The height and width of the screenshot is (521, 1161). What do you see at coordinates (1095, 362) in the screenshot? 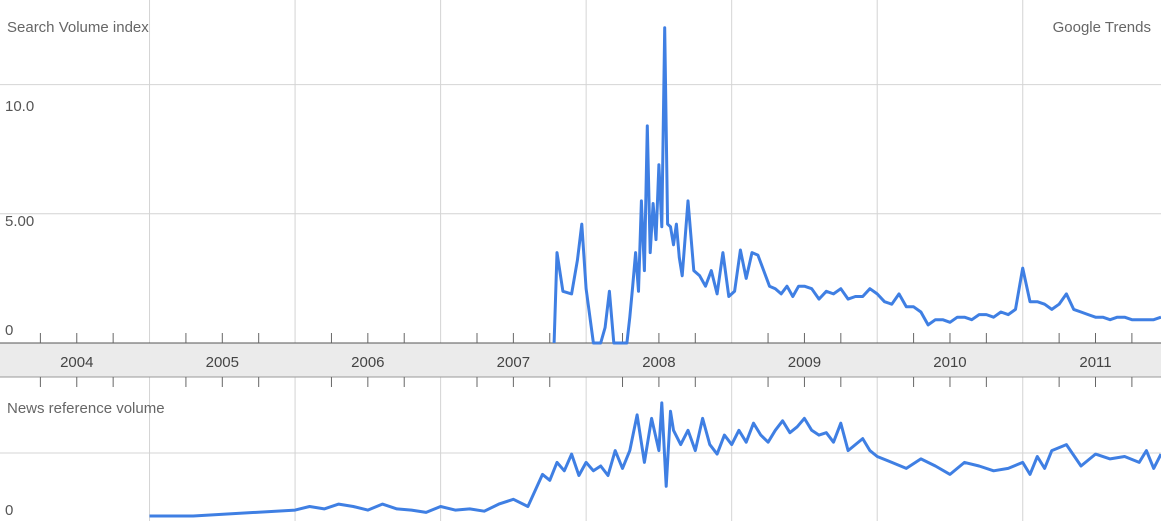
I see `year-label: 2011` at bounding box center [1095, 362].